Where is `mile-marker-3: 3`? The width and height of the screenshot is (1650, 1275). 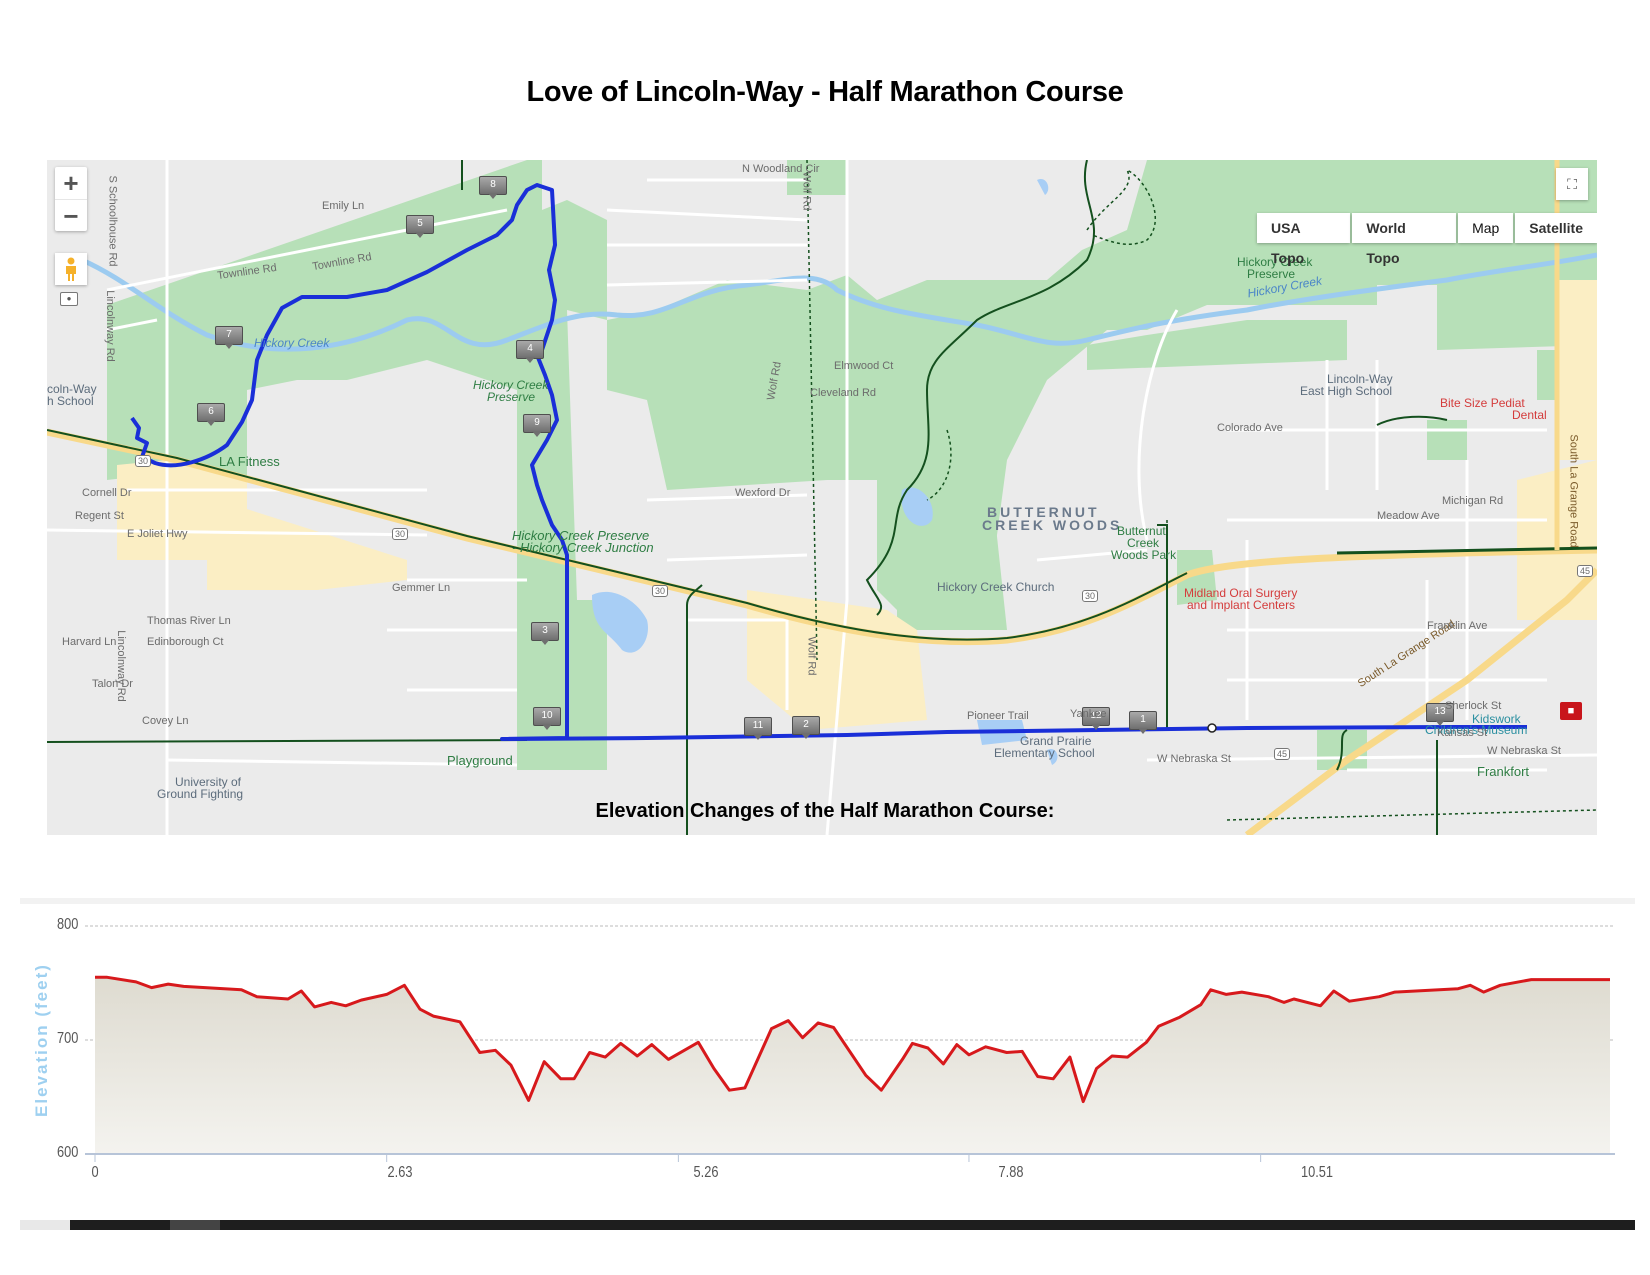 mile-marker-3: 3 is located at coordinates (545, 633).